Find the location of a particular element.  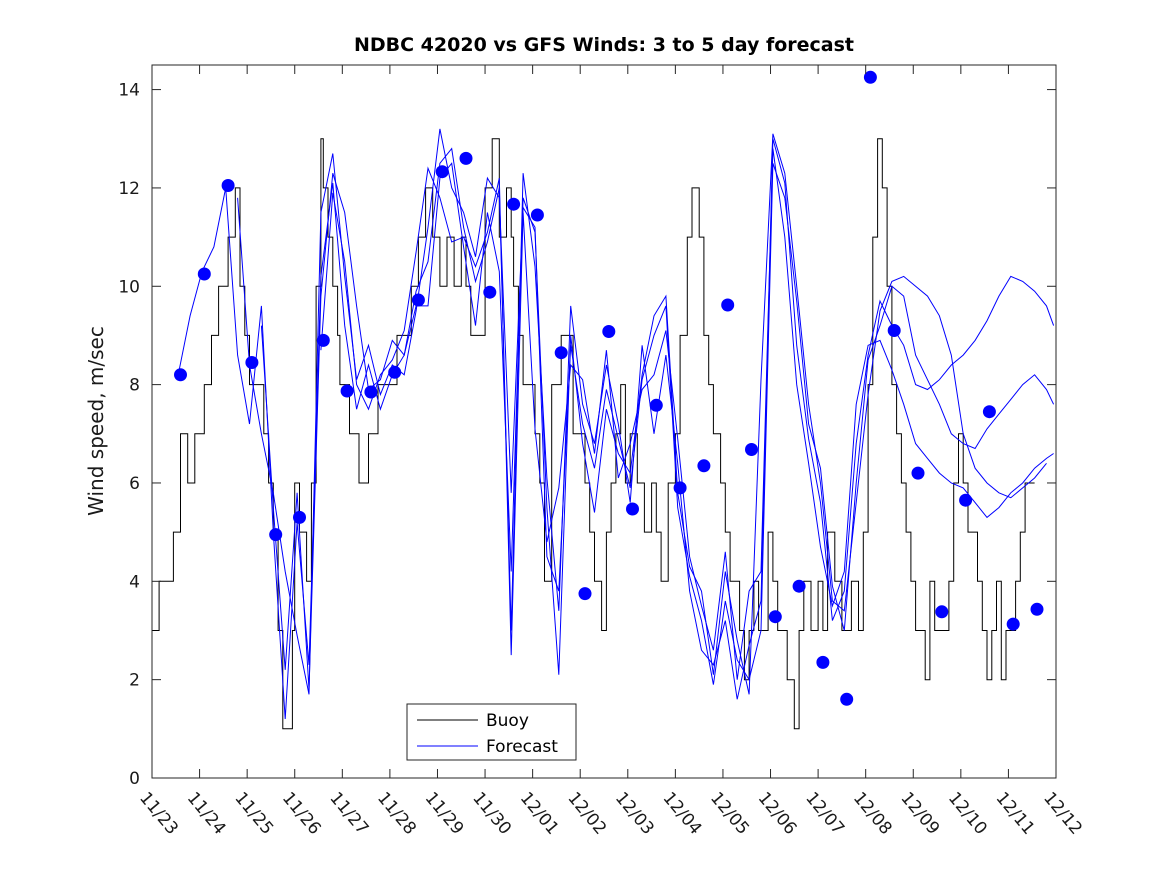

y-tick-label: 12 is located at coordinates (129, 189).